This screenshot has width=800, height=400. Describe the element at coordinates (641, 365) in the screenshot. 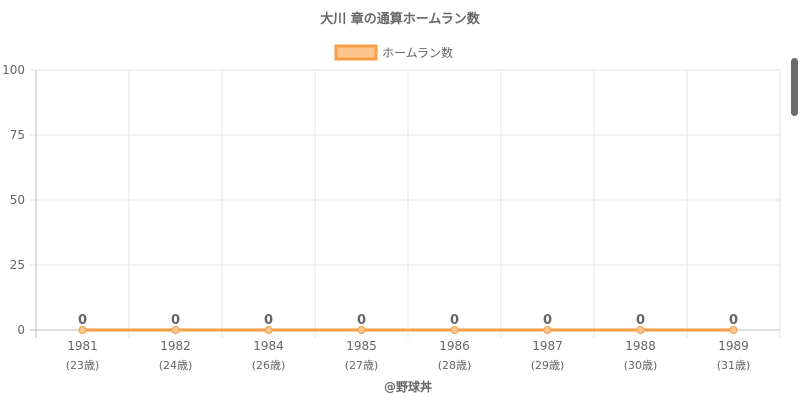

I see `x-tick-sublabel: (30歳)` at that location.